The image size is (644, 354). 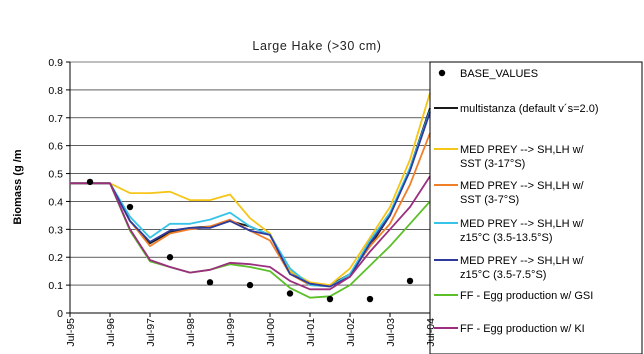 What do you see at coordinates (55, 91) in the screenshot?
I see `y-tick-label: 0.8` at bounding box center [55, 91].